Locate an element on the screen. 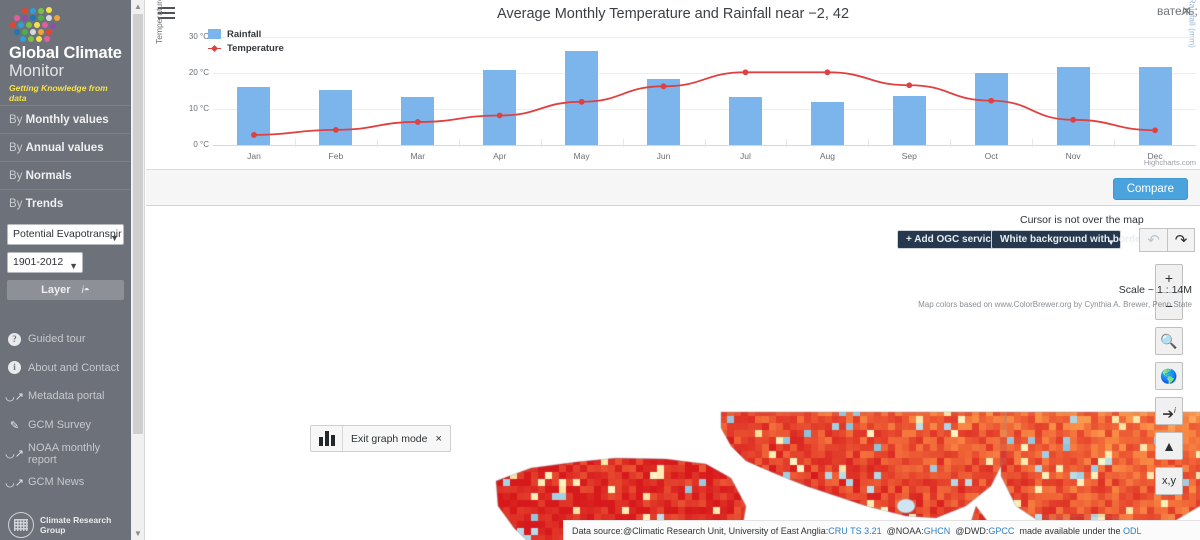  chart-x-tick: Sep is located at coordinates (909, 156).